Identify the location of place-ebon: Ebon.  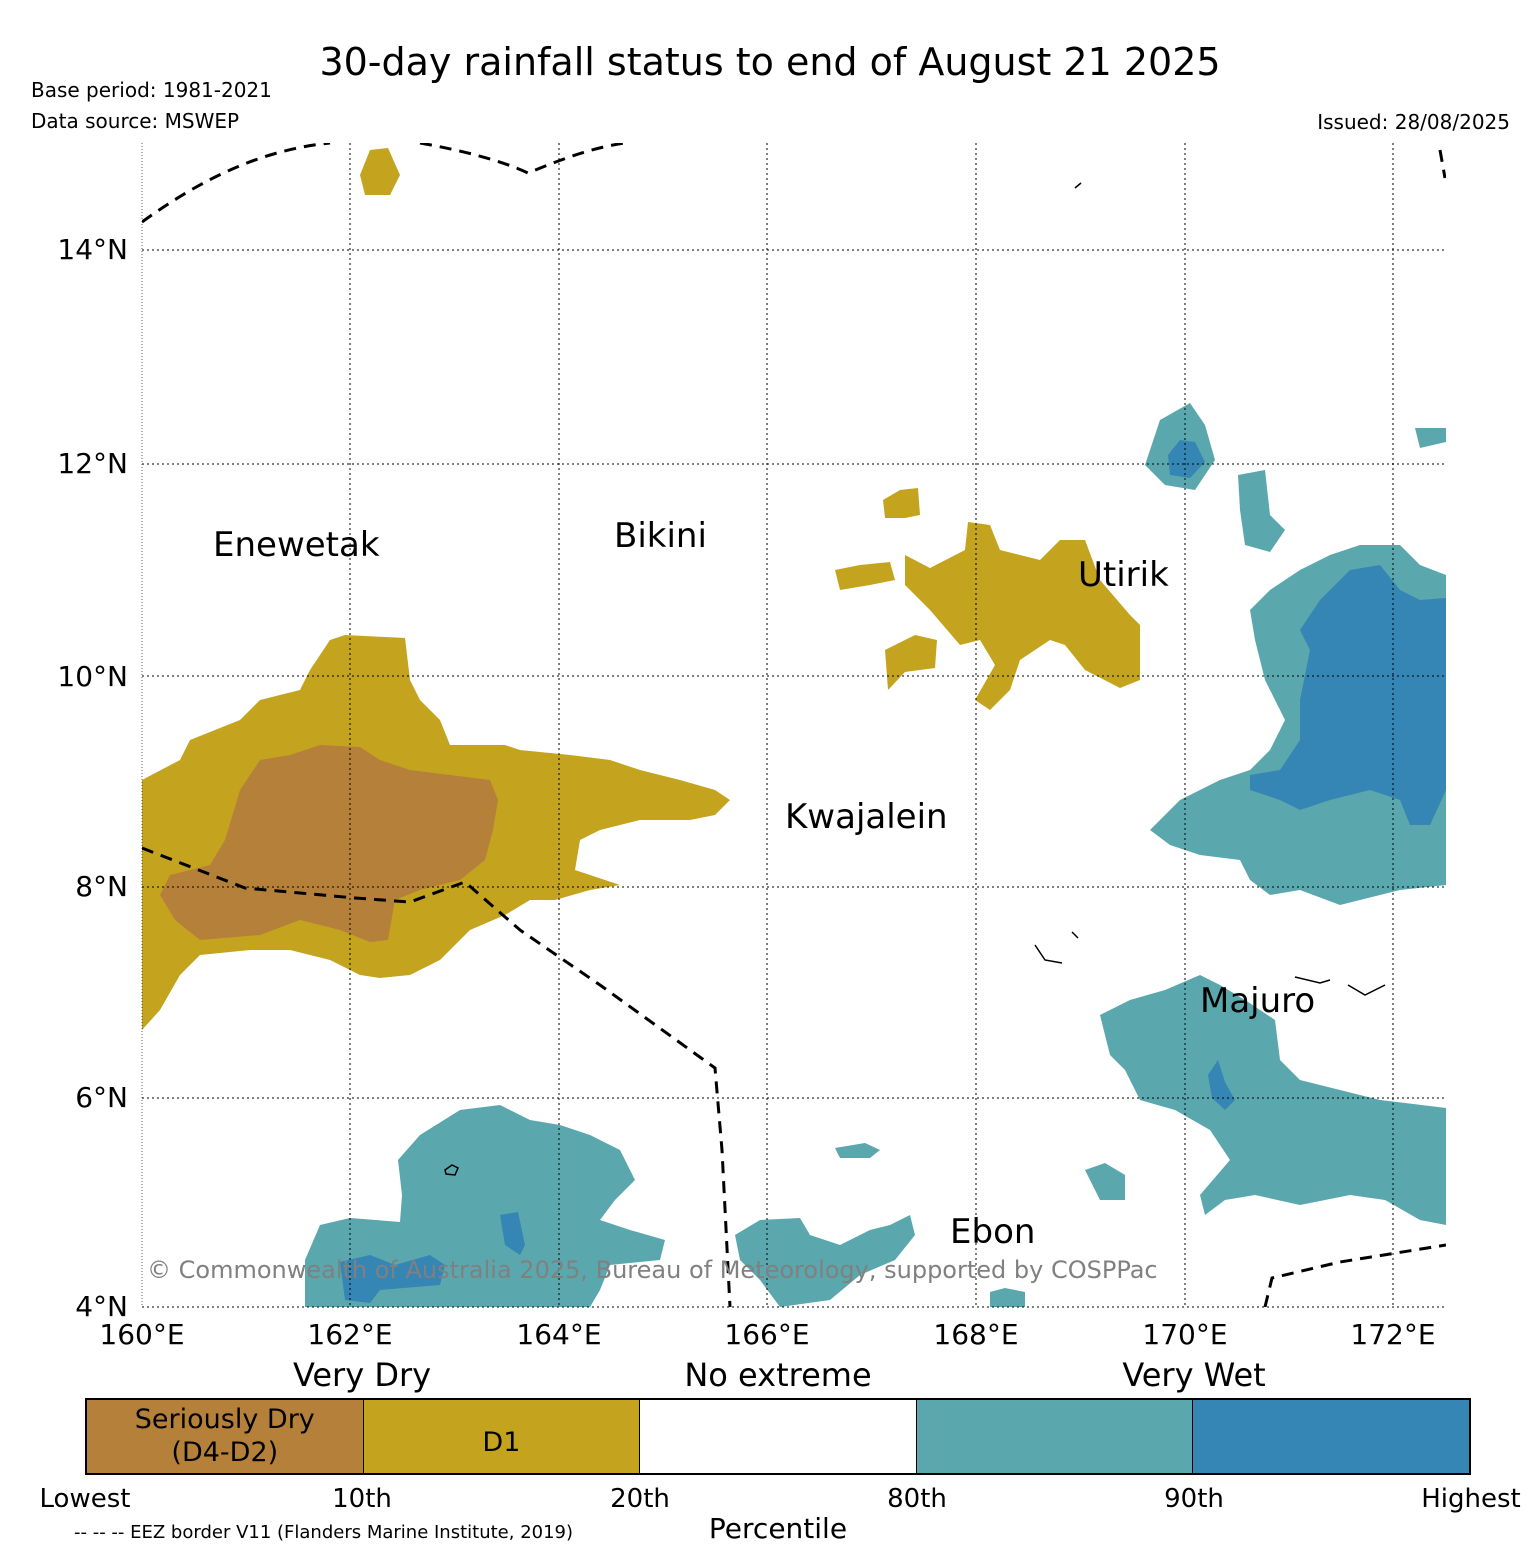
(992, 1232).